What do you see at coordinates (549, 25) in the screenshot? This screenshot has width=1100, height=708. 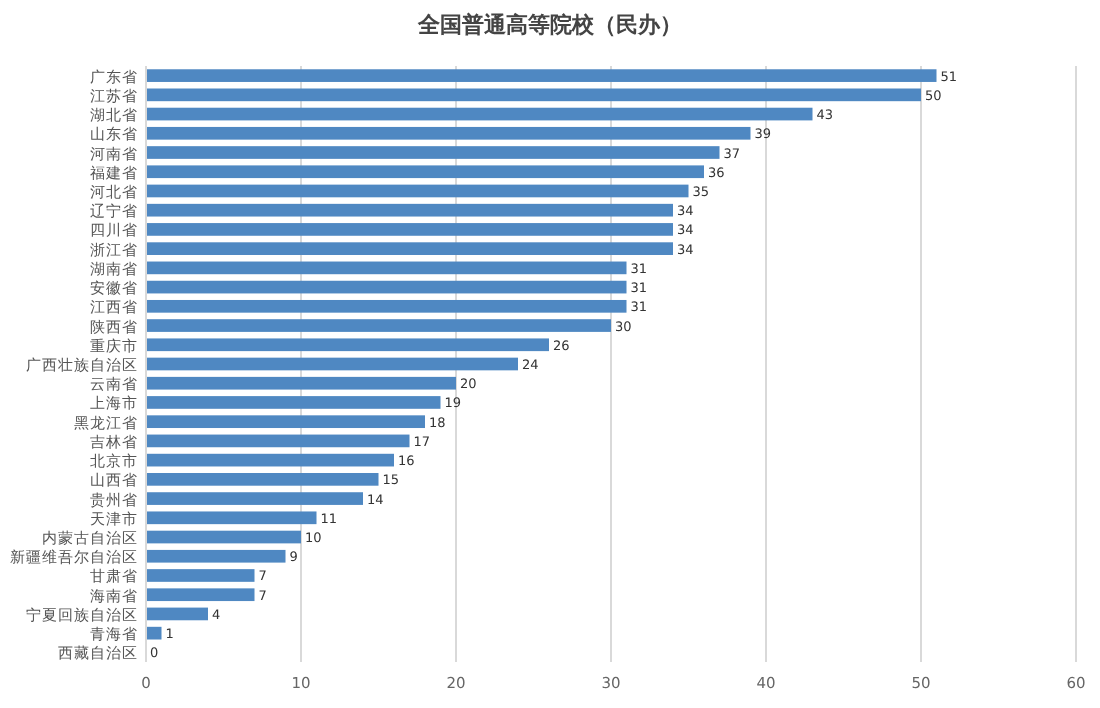 I see `chart-title: 全国普通高等院校（民办）` at bounding box center [549, 25].